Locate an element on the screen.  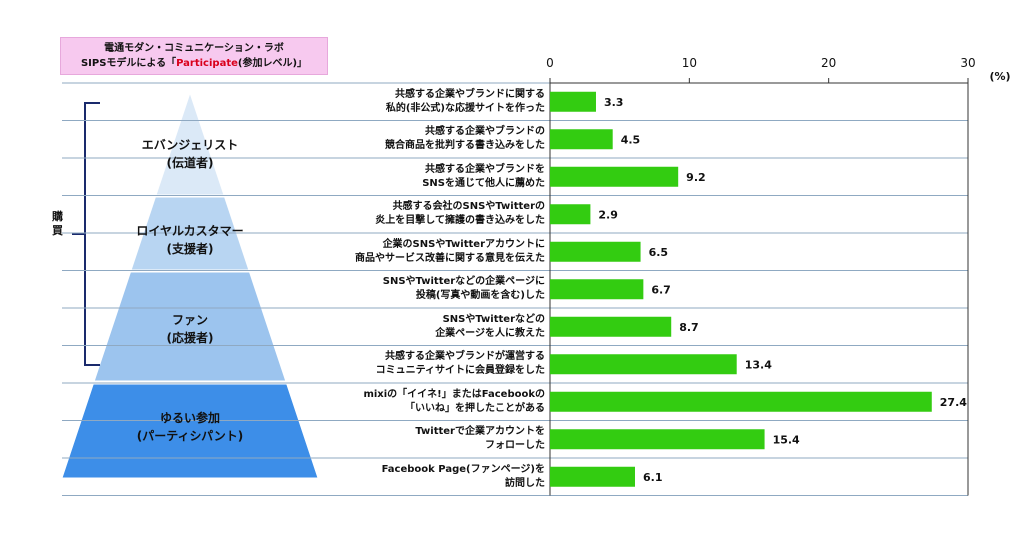
pyramid-tier-label: ロイヤルカスタマー (支援者) is located at coordinates (190, 240).